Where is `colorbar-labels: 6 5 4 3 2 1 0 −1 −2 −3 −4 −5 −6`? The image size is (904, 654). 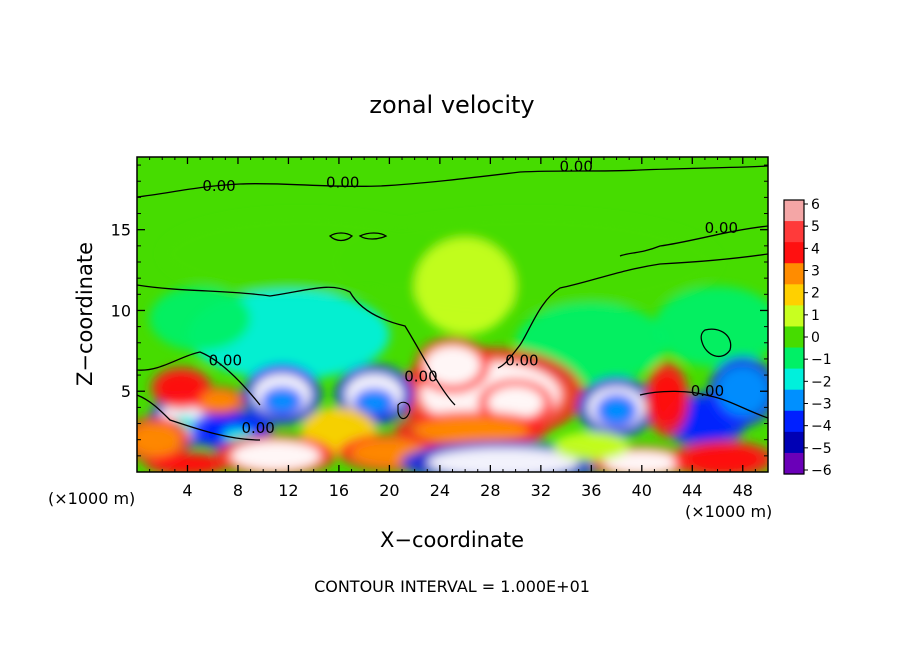 colorbar-labels: 6 5 4 3 2 1 0 −1 −2 −3 −4 −5 −6 is located at coordinates (818, 338).